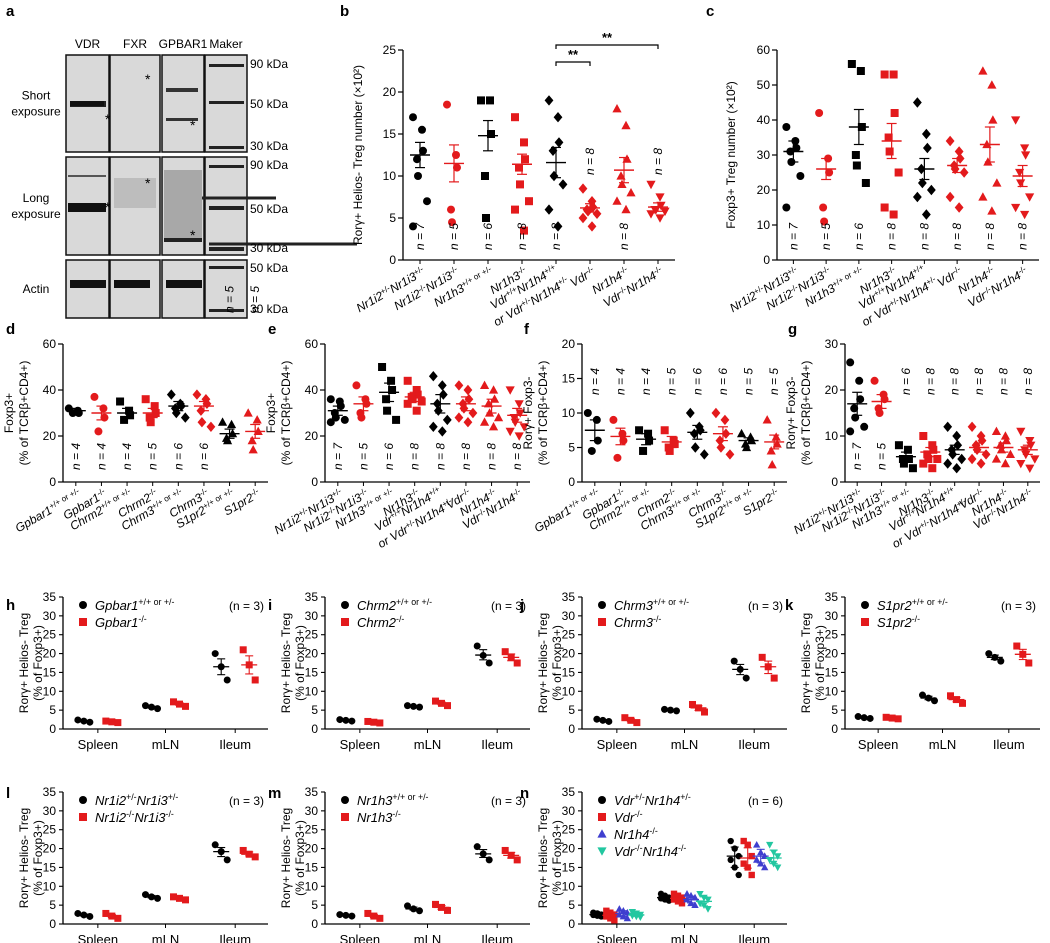 This screenshot has width=1050, height=943. Describe the element at coordinates (628, 817) in the screenshot. I see `legend-label: Vdr-/-` at that location.